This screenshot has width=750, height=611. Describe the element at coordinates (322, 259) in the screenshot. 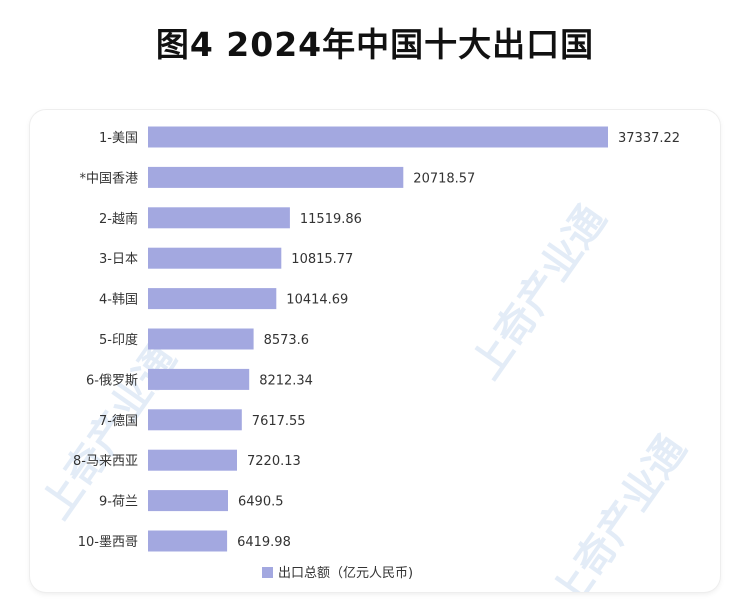

I see `value-label: 10815.77` at that location.